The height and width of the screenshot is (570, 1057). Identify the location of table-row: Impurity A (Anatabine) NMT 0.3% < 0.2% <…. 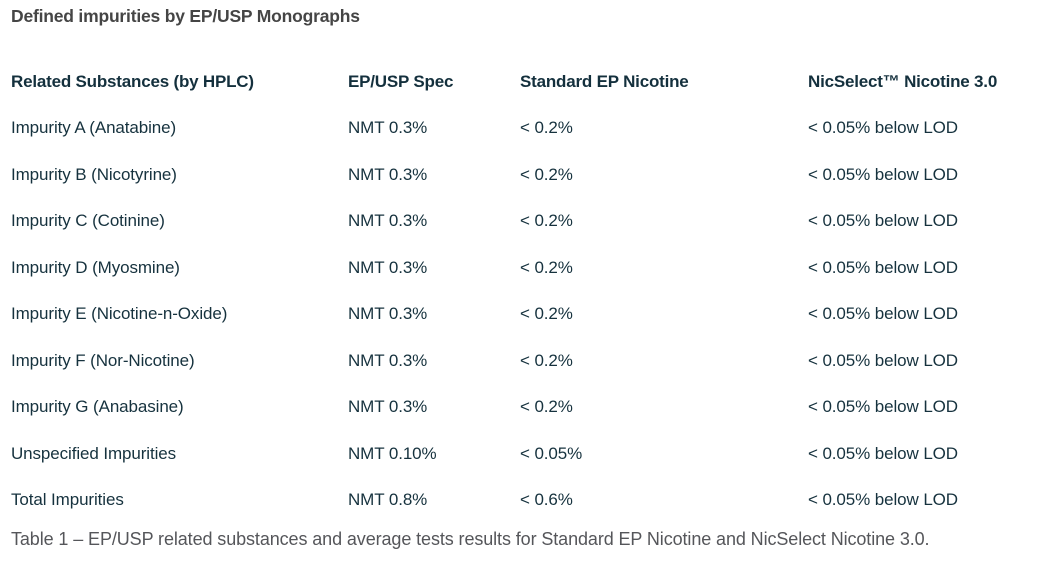
(531, 128).